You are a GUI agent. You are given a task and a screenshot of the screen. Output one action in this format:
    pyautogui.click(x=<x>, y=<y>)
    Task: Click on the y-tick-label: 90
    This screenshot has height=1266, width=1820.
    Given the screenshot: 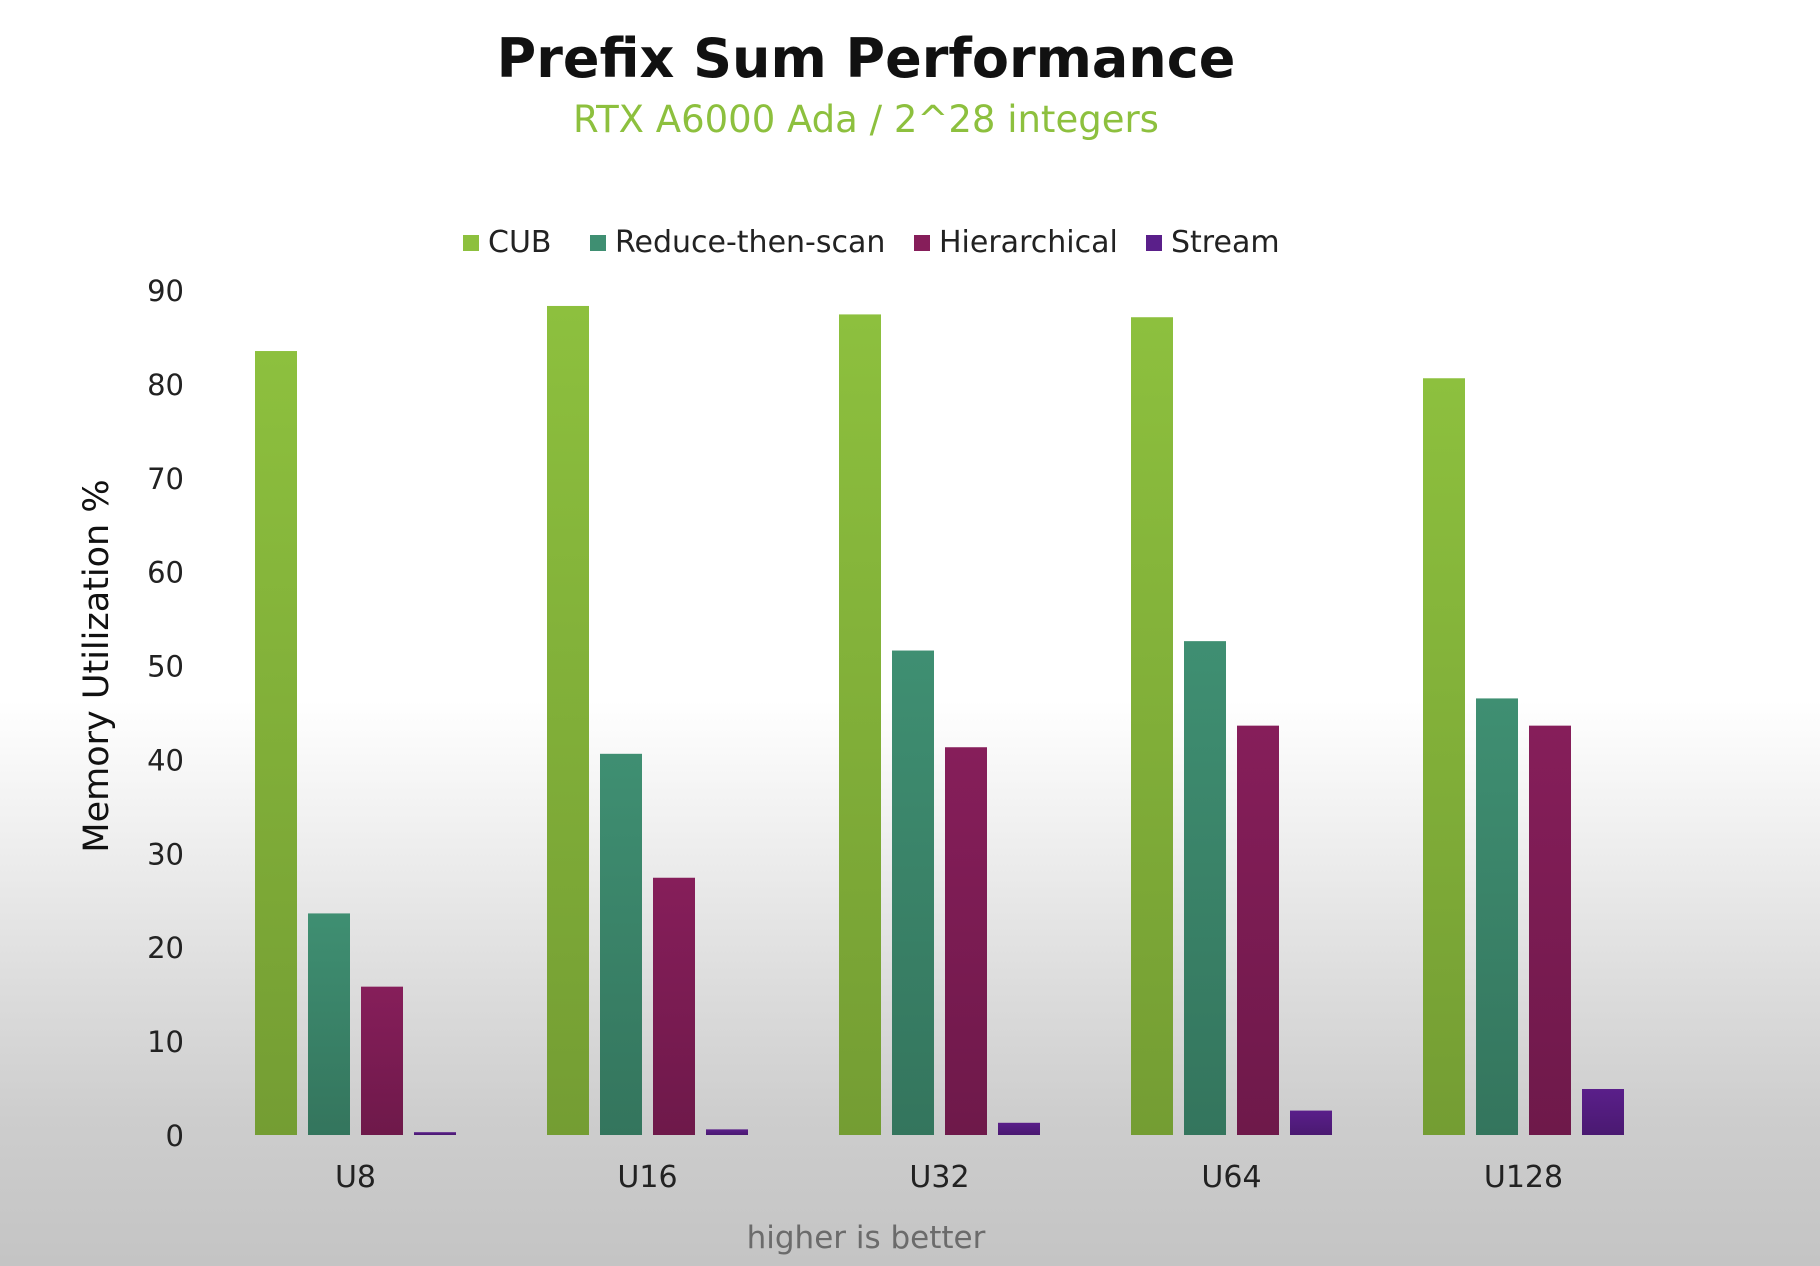 What is the action you would take?
    pyautogui.click(x=165, y=291)
    